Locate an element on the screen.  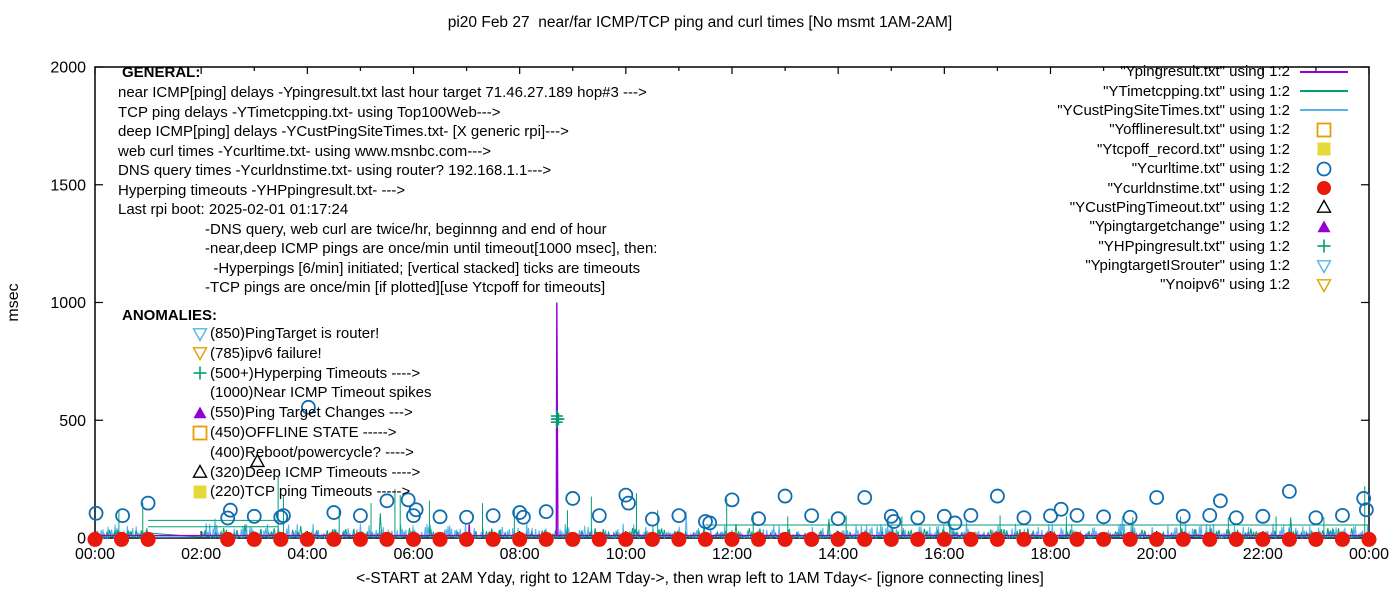
x-tick-label: 20:00 is located at coordinates (1157, 554).